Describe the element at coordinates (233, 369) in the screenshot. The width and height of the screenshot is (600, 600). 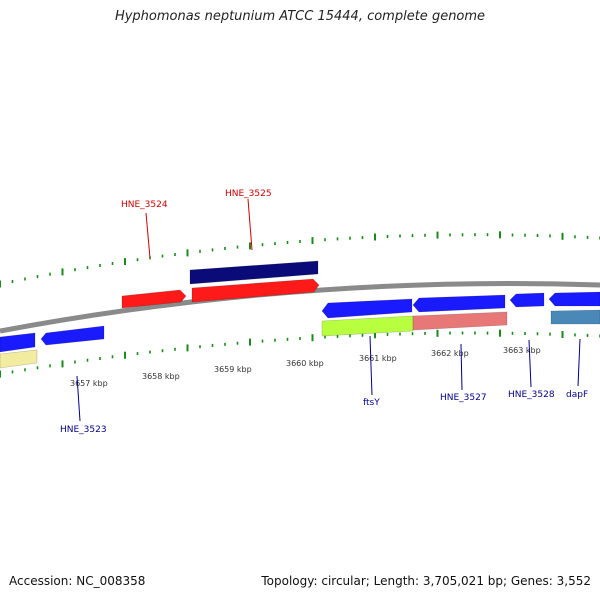
I see `scale-tick-label: 3659 kbp` at that location.